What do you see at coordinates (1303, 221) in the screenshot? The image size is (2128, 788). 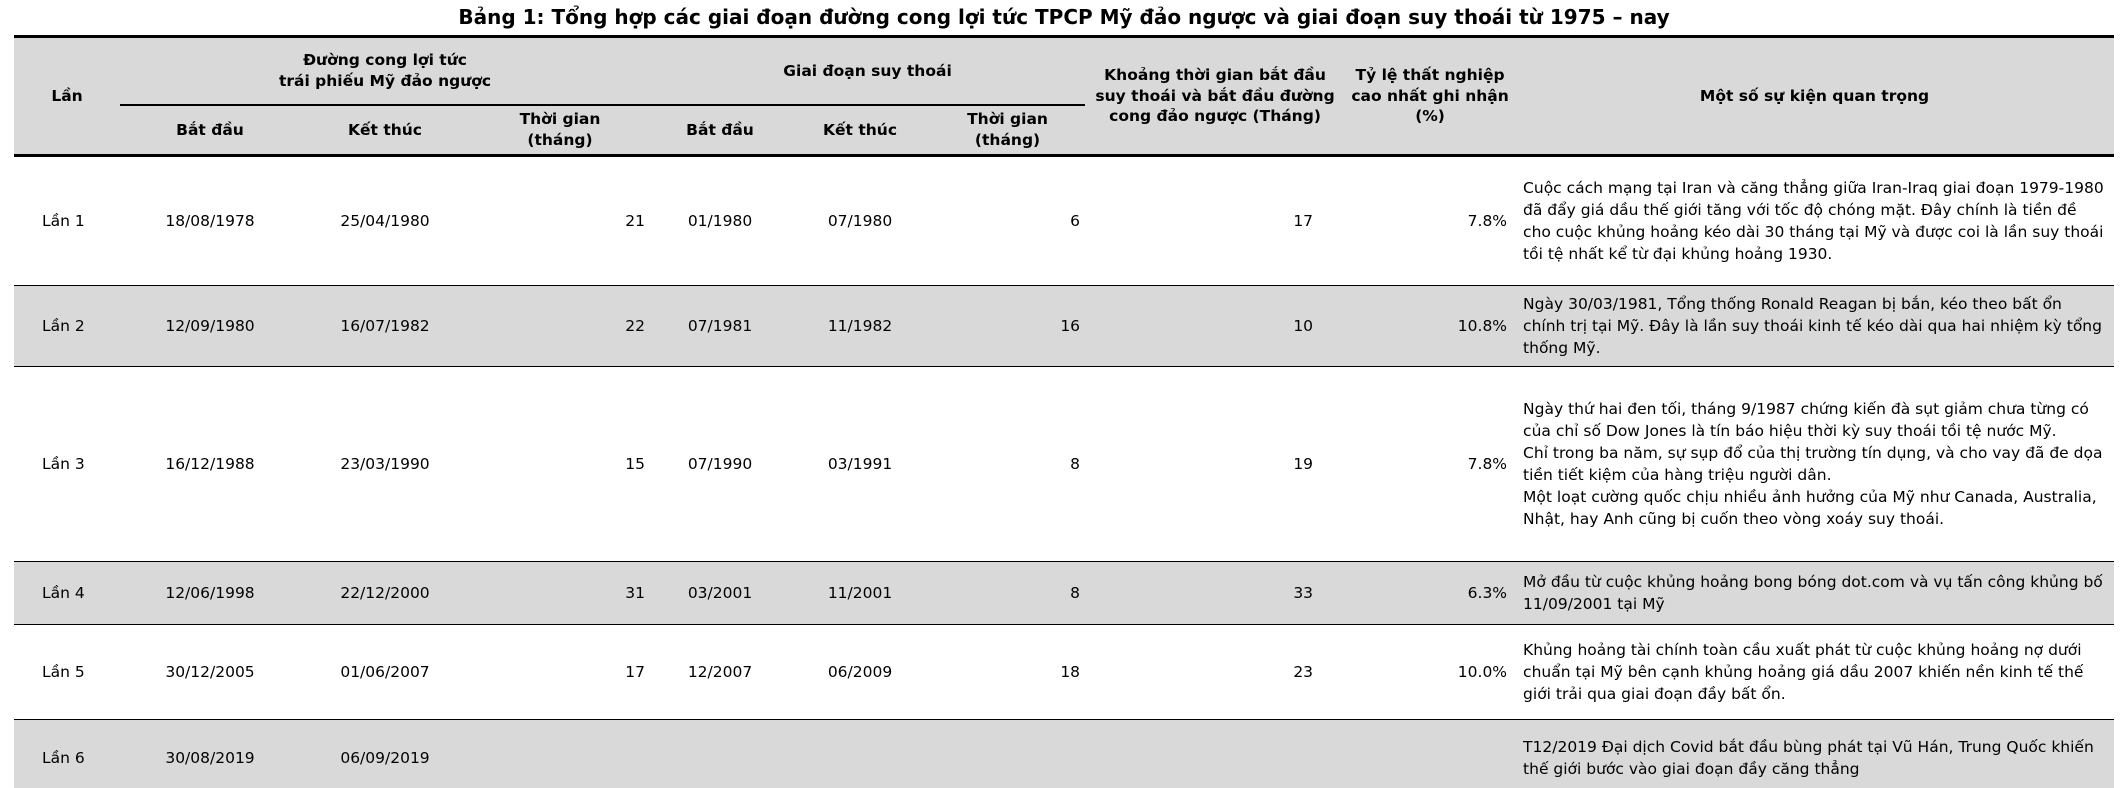 I see `cell-gap-months: 17` at bounding box center [1303, 221].